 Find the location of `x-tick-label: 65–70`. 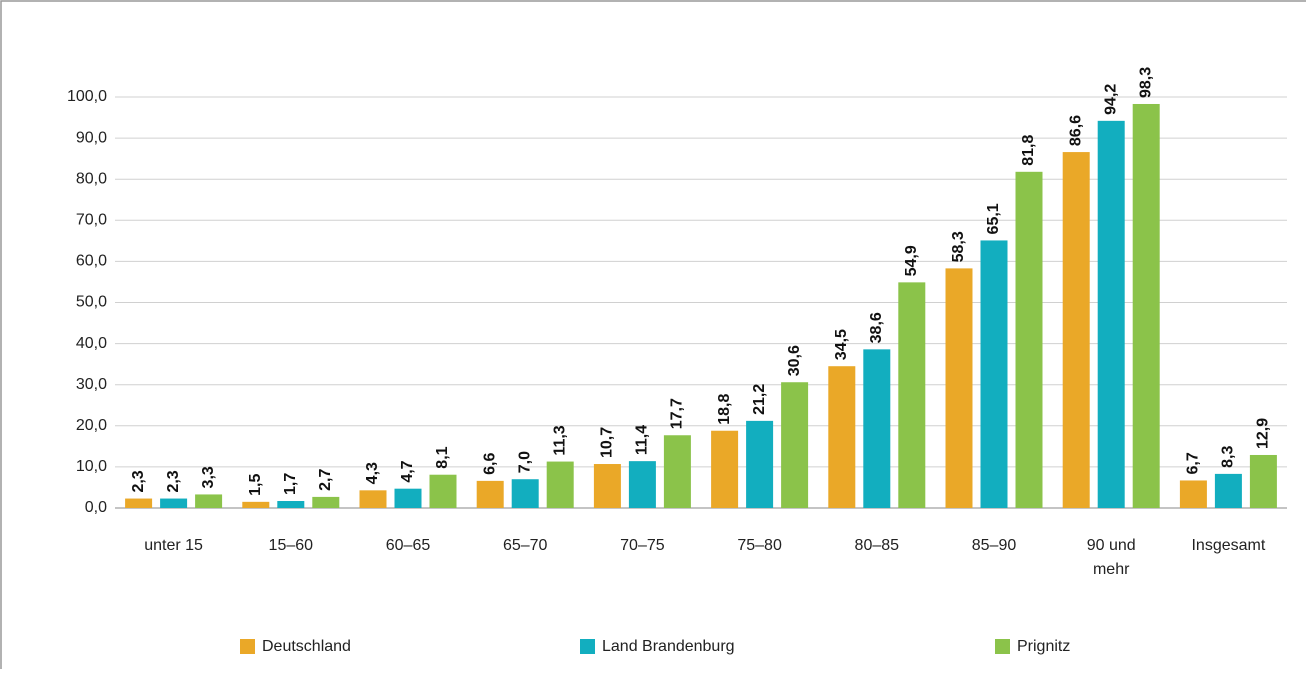

x-tick-label: 65–70 is located at coordinates (525, 545).